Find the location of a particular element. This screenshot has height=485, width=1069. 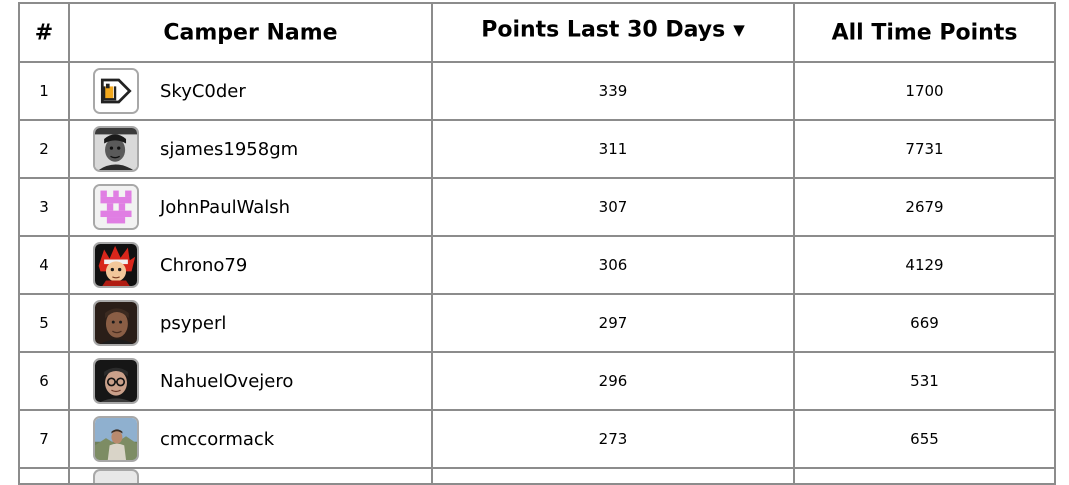

recent-points-header-label: Points Last 30 Days is located at coordinates (603, 30).